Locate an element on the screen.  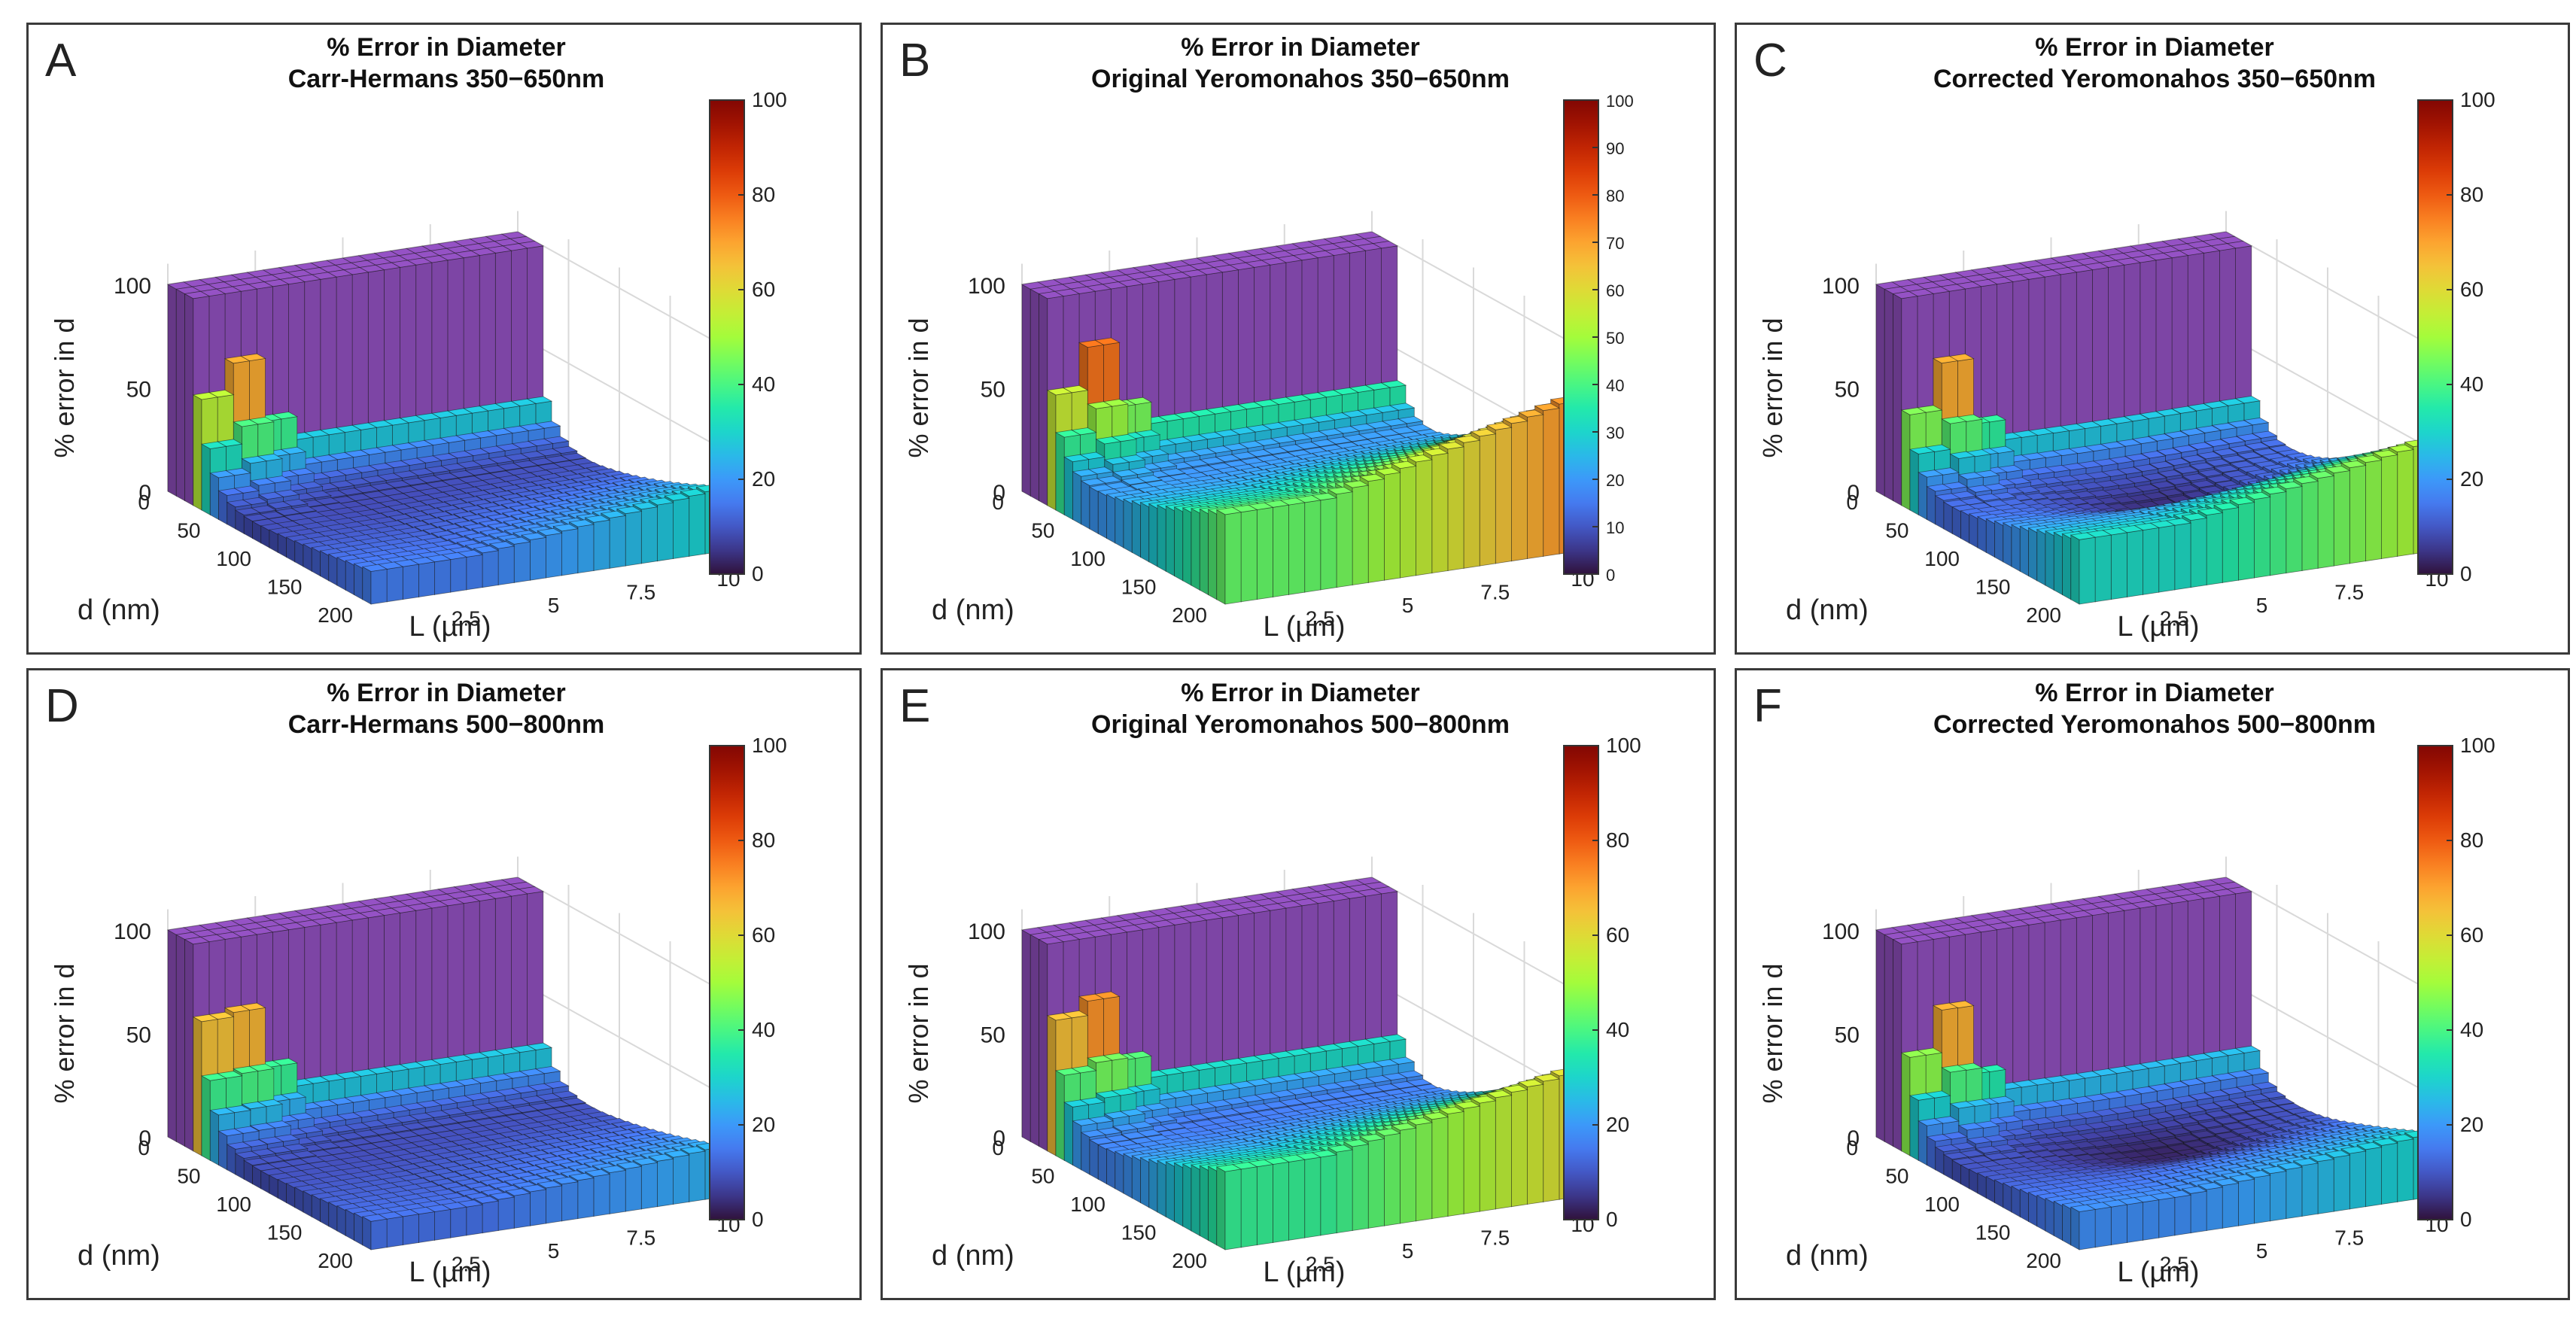
chart-subtitle: Corrected Yeromonahos 350−650nm is located at coordinates (2155, 79).